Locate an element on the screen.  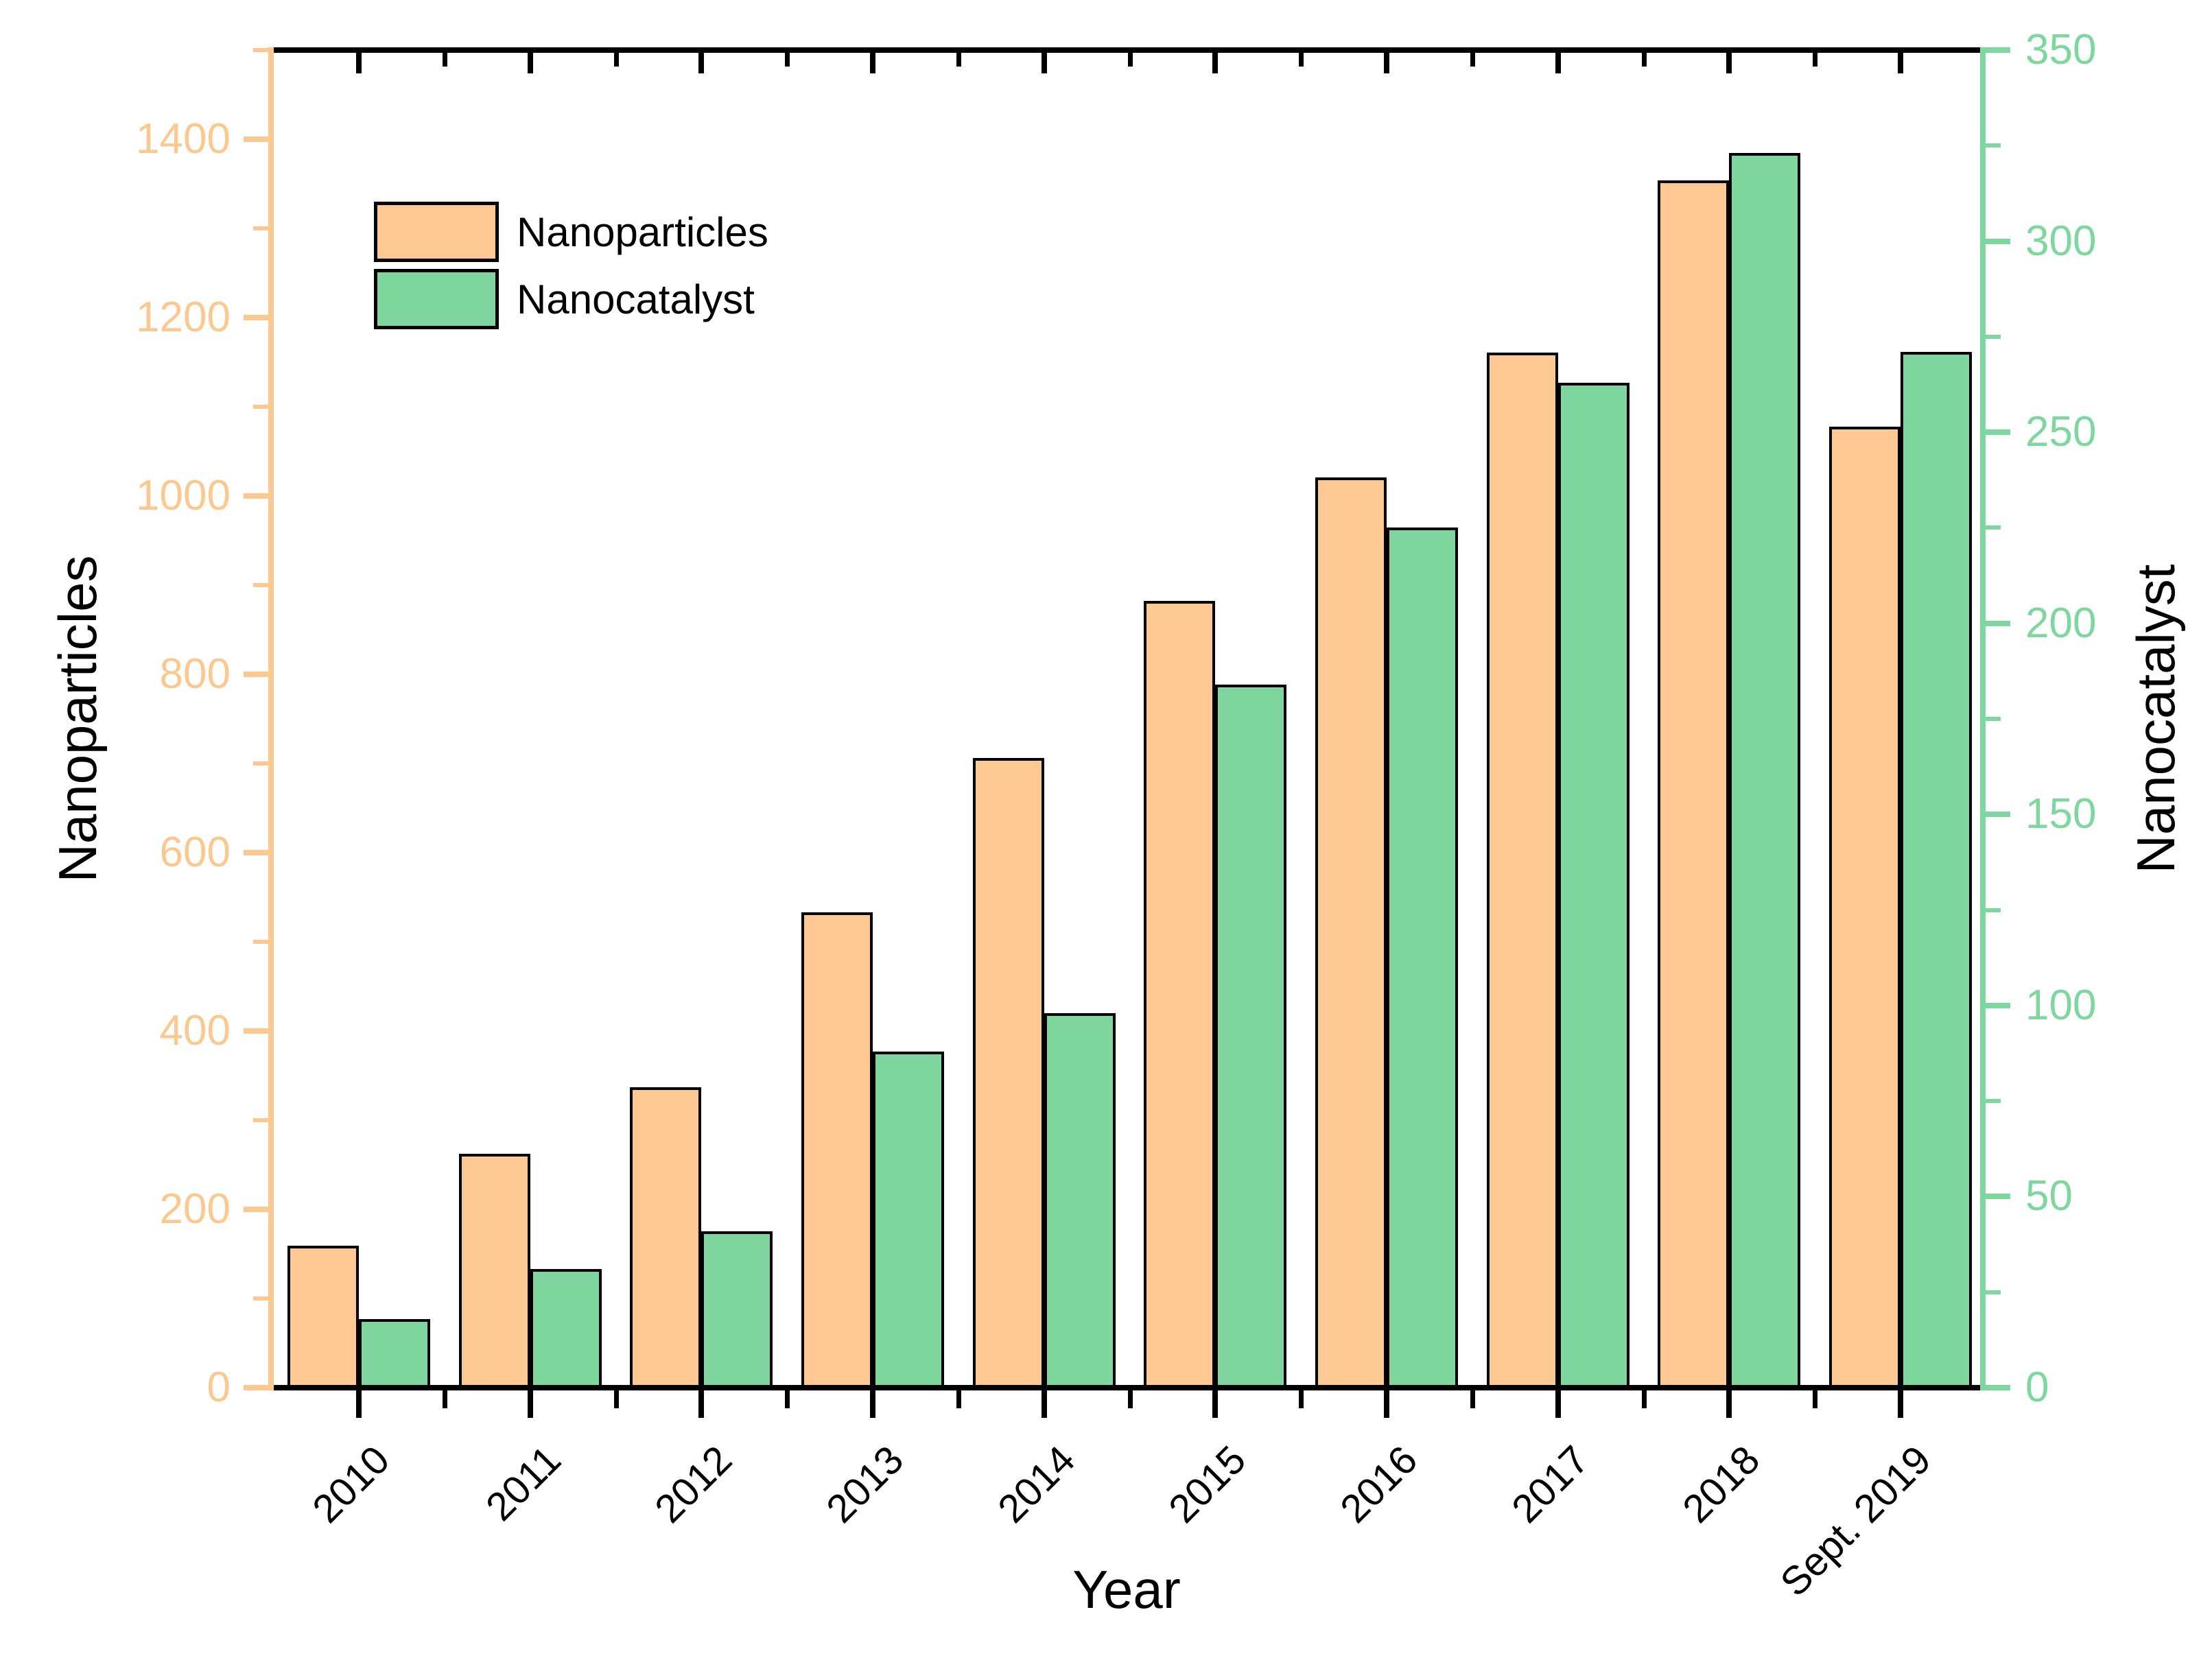
right-axis-tick-label-100: 100 is located at coordinates (2061, 1005).